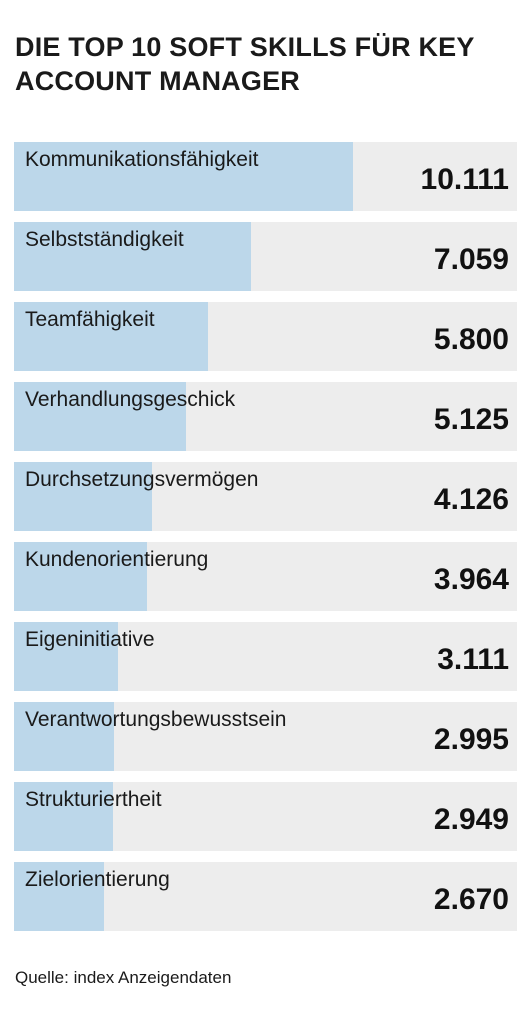 The image size is (529, 1024). I want to click on value-label: 3.964, so click(471, 579).